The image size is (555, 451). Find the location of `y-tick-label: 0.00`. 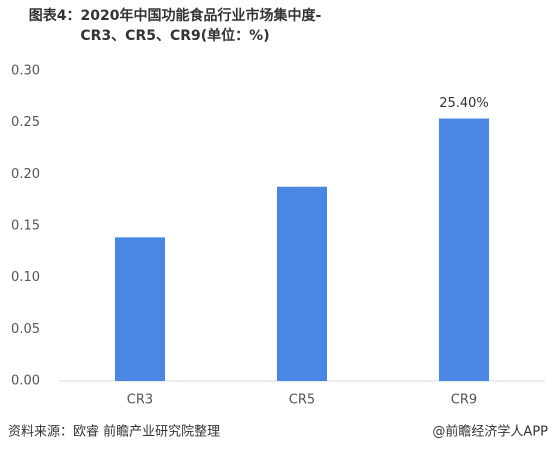

y-tick-label: 0.00 is located at coordinates (25, 381).